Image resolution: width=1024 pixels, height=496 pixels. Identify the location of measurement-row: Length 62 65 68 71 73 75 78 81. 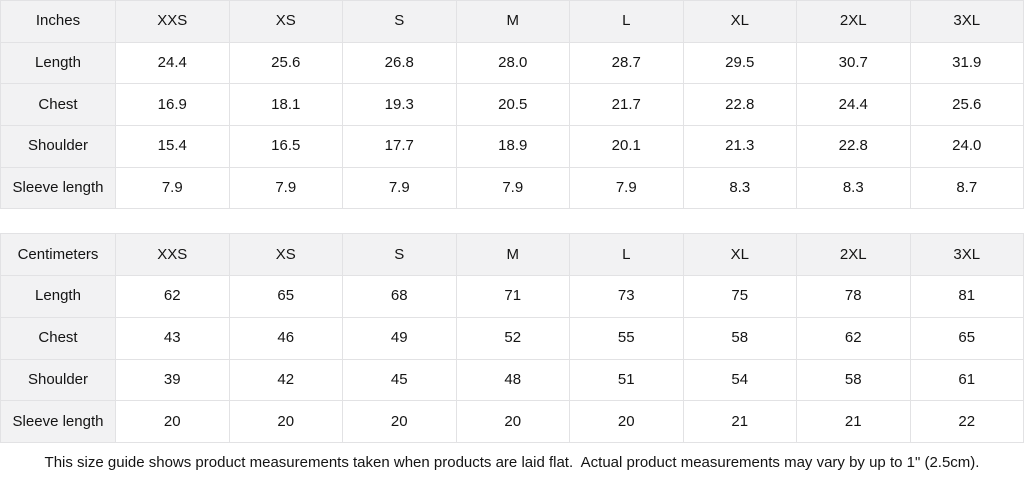
(512, 296).